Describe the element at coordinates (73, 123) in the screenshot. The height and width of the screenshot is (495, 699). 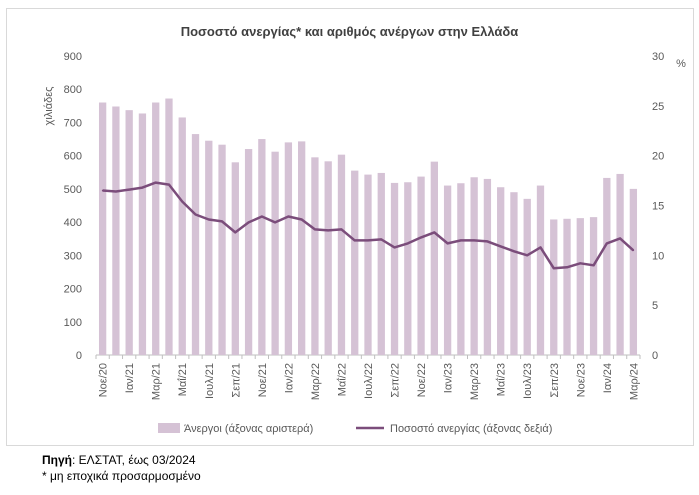
I see `y-left-tick-label: 700` at that location.